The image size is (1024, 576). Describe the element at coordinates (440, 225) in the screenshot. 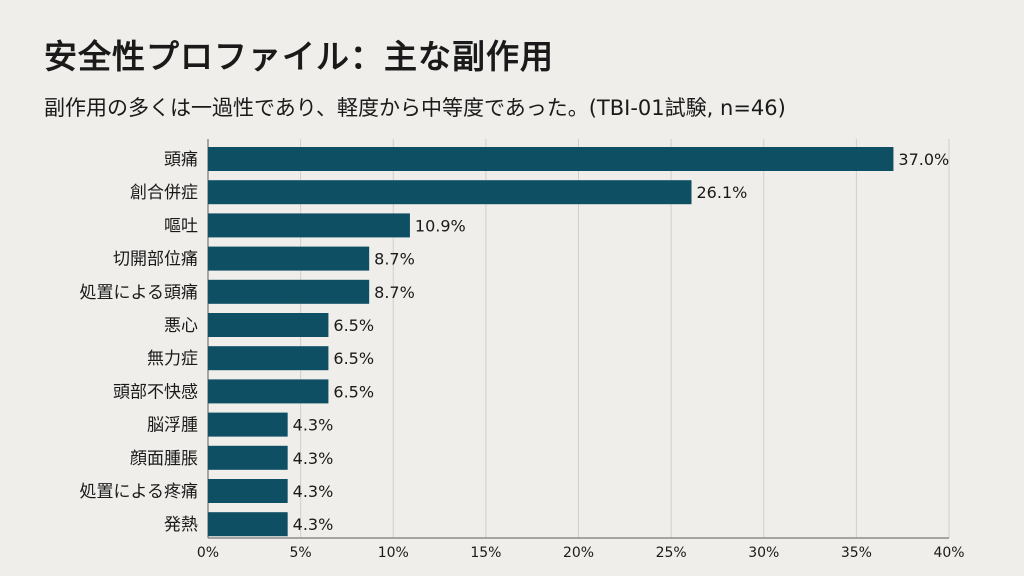

I see `value-label: 10.9%` at that location.